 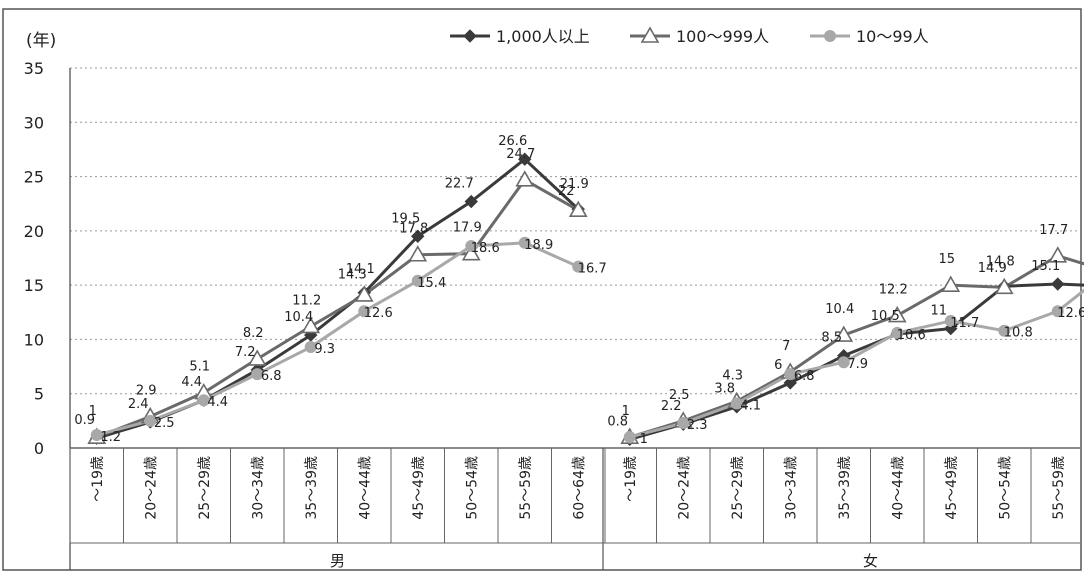 I want to click on data-label: 11, so click(x=938, y=311).